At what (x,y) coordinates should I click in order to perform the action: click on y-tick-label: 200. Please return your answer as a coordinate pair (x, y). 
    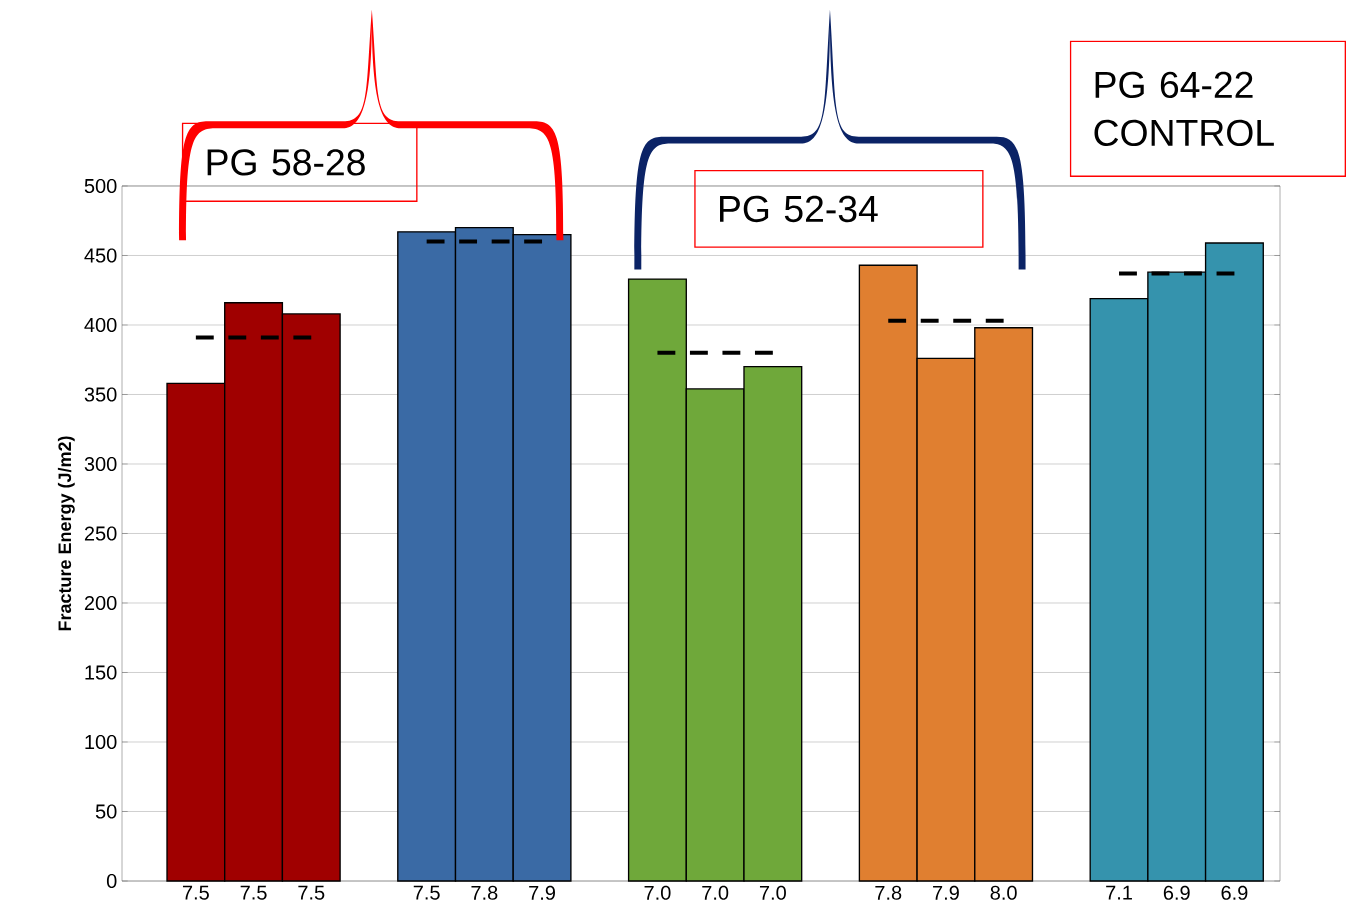
    Looking at the image, I should click on (100, 603).